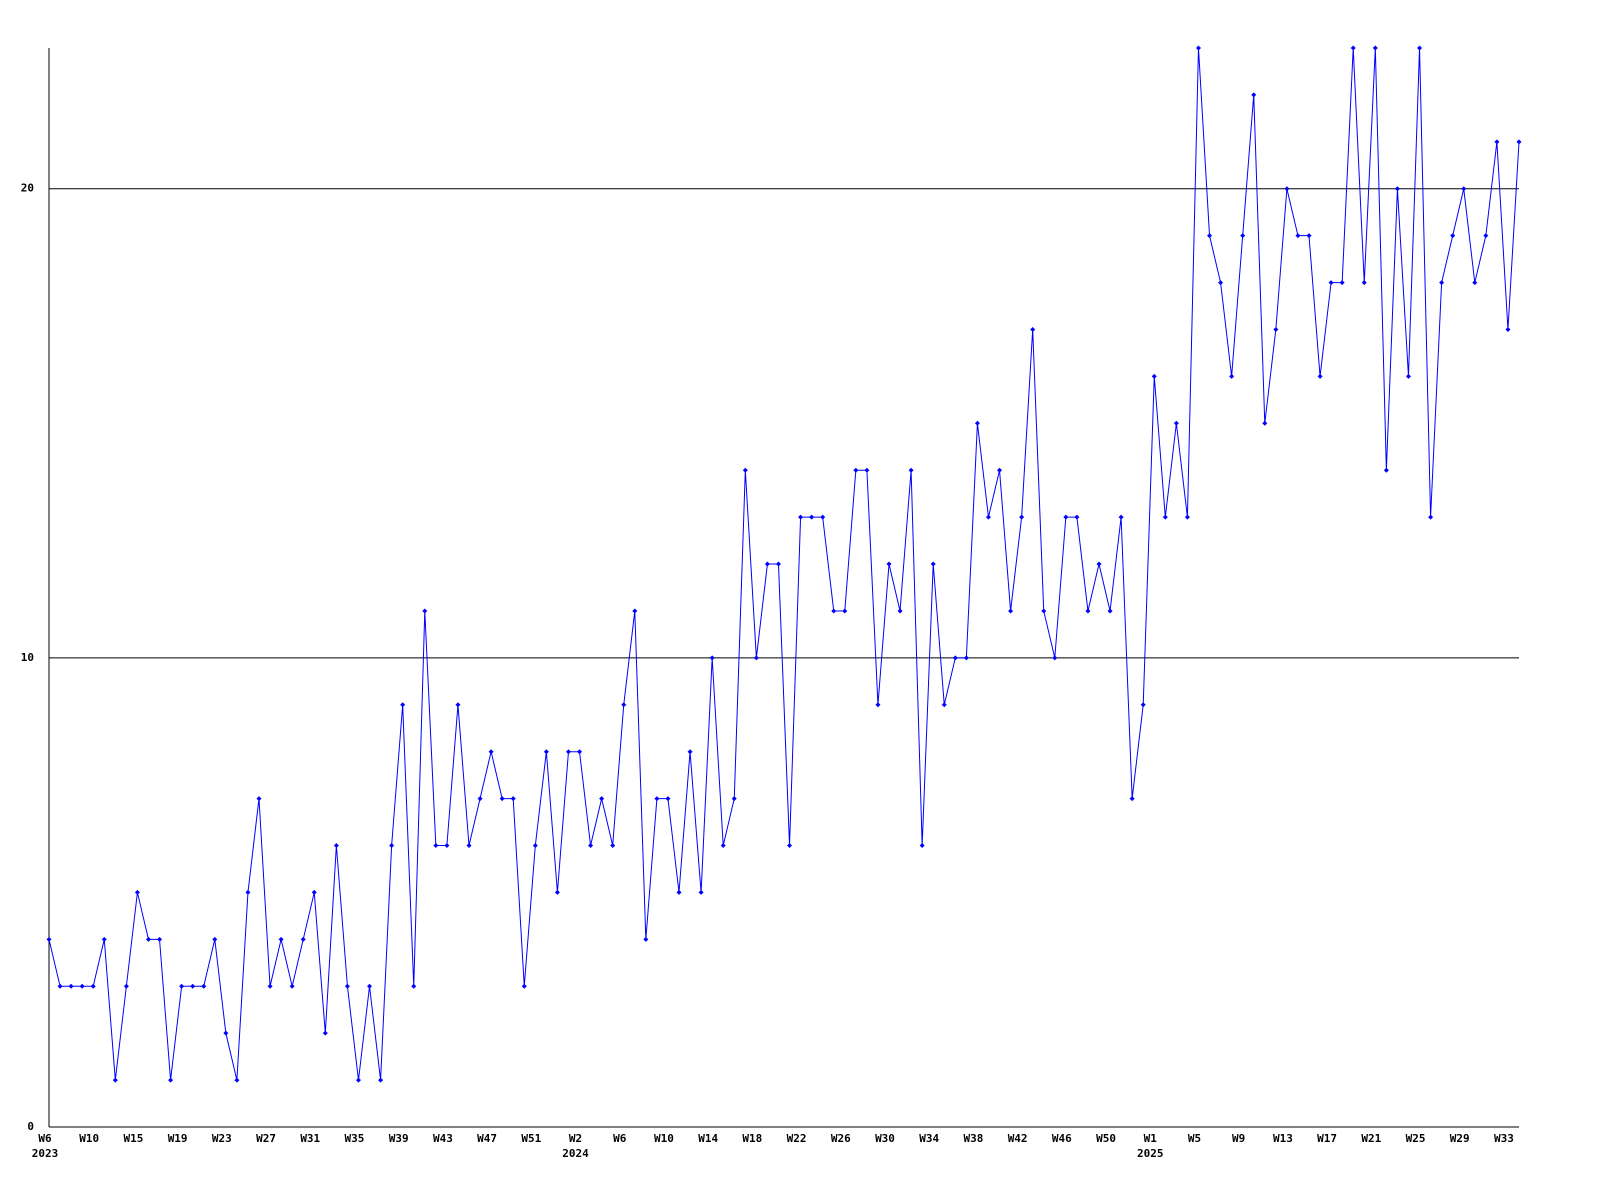  What do you see at coordinates (1151, 1138) in the screenshot?
I see `x-tick-label: W1` at bounding box center [1151, 1138].